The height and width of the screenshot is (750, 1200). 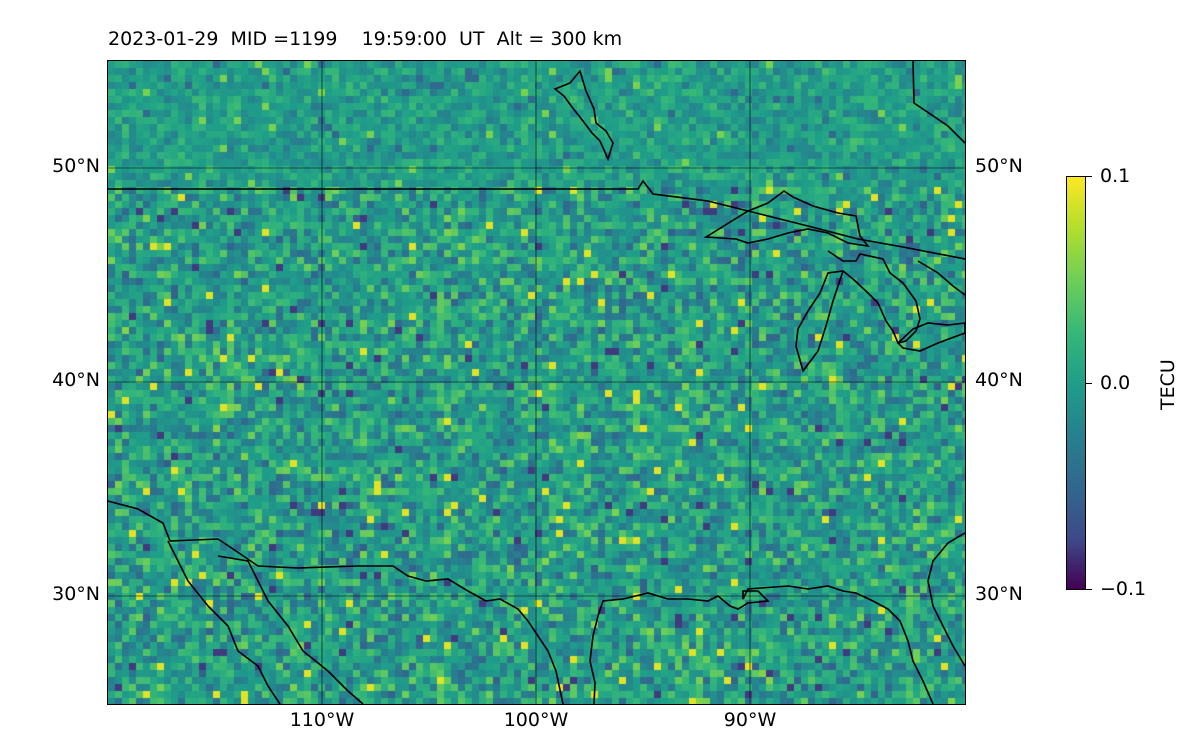 What do you see at coordinates (76, 166) in the screenshot?
I see `lat-label-50n-left: 50°N` at bounding box center [76, 166].